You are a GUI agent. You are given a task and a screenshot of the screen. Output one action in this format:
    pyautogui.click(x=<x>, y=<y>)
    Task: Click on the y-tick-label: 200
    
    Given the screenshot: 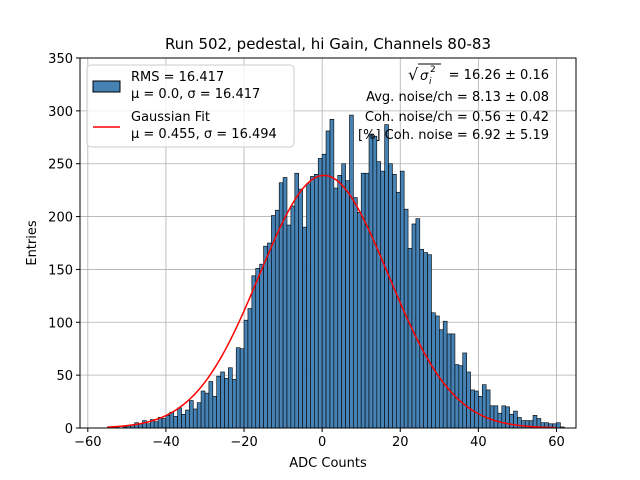 What is the action you would take?
    pyautogui.click(x=60, y=218)
    